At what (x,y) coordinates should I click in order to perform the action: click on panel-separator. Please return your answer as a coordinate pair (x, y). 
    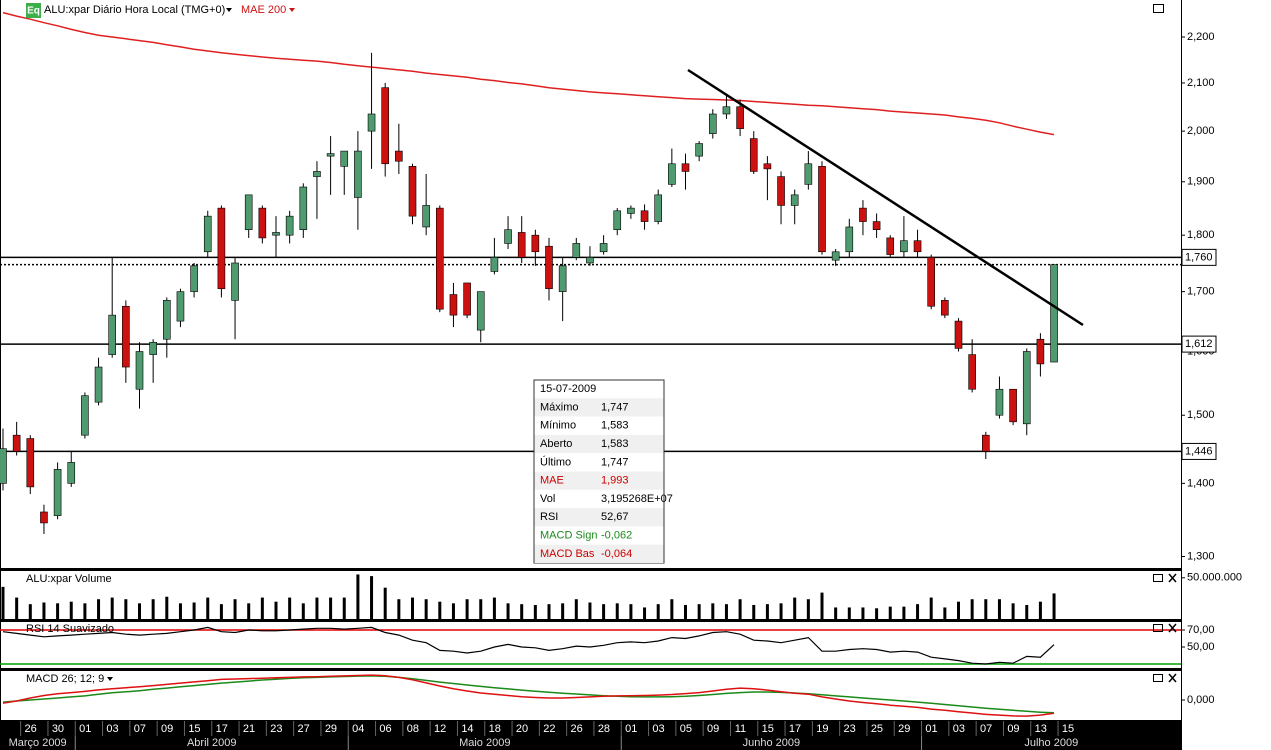
    Looking at the image, I should click on (590, 620).